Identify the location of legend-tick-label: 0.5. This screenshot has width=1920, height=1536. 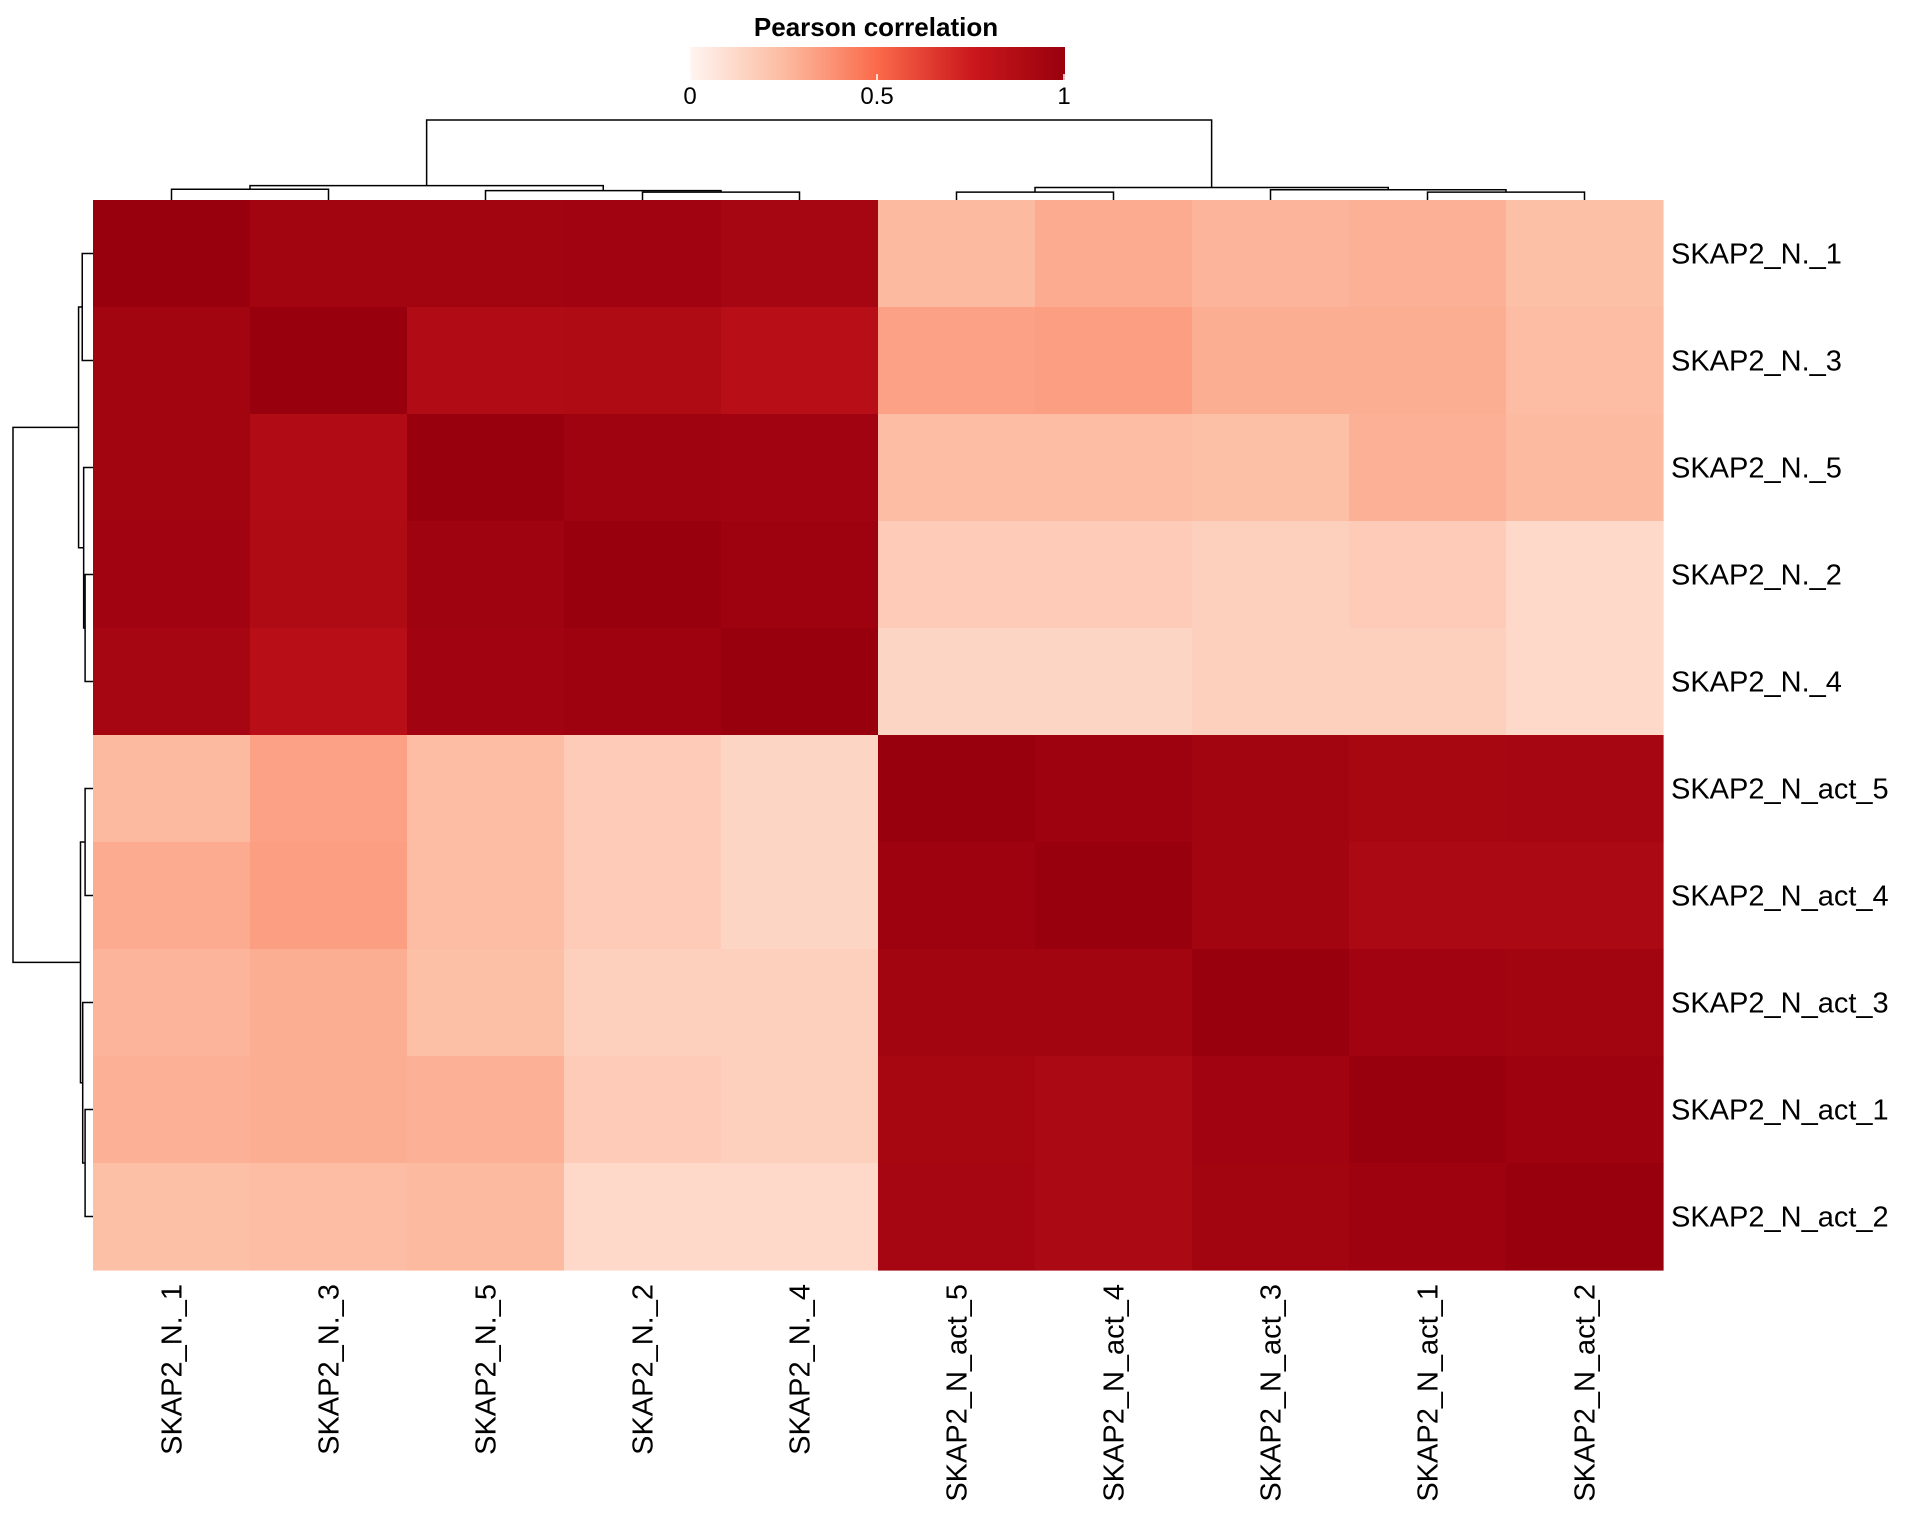
(876, 96).